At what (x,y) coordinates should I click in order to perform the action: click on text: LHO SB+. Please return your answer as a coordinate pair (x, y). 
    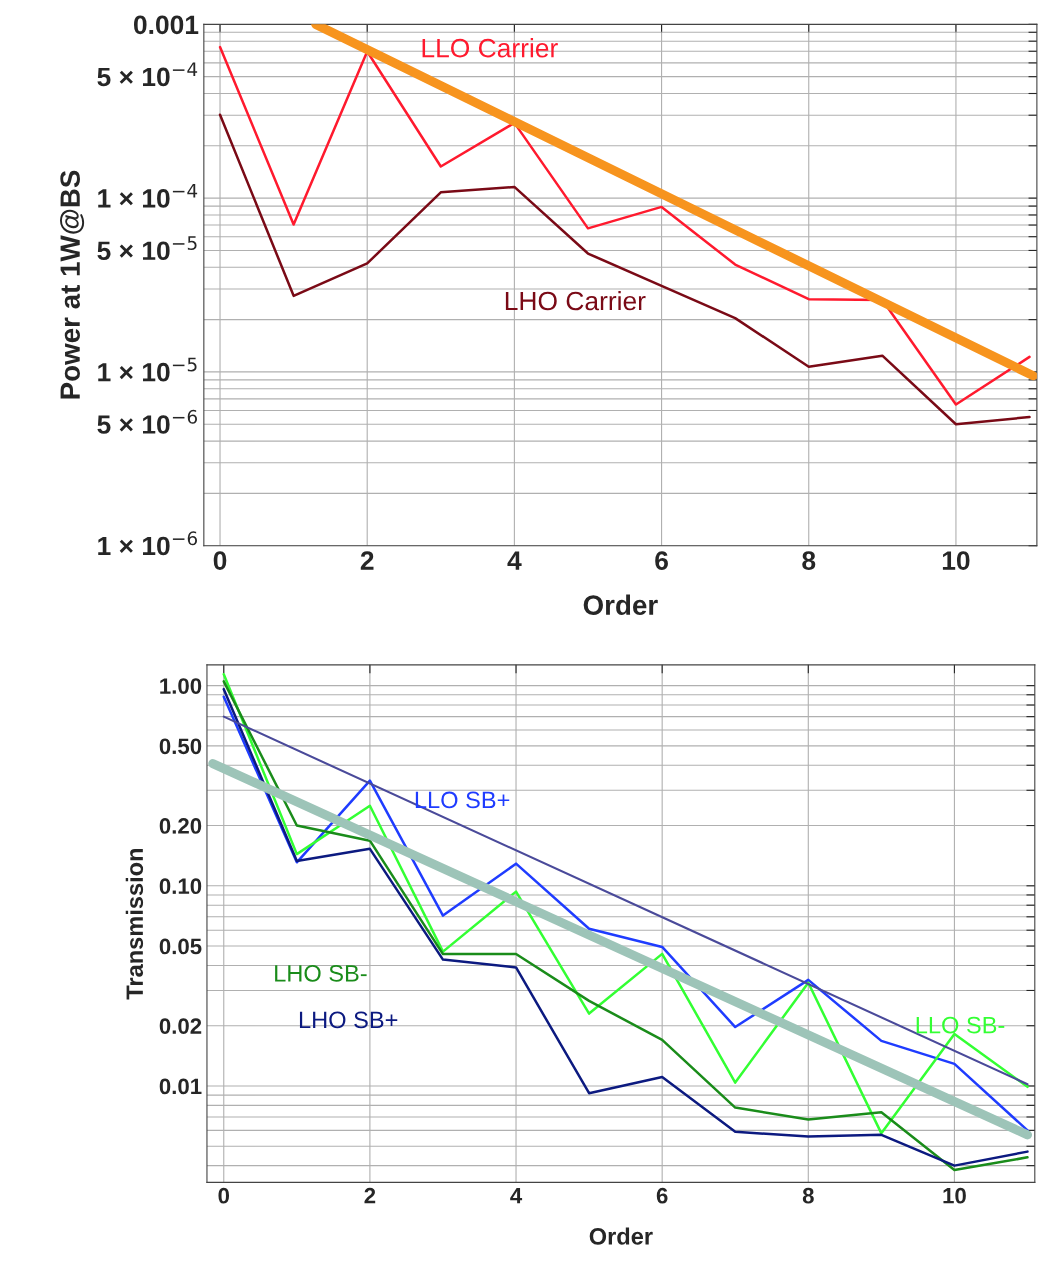
    Looking at the image, I should click on (348, 1020).